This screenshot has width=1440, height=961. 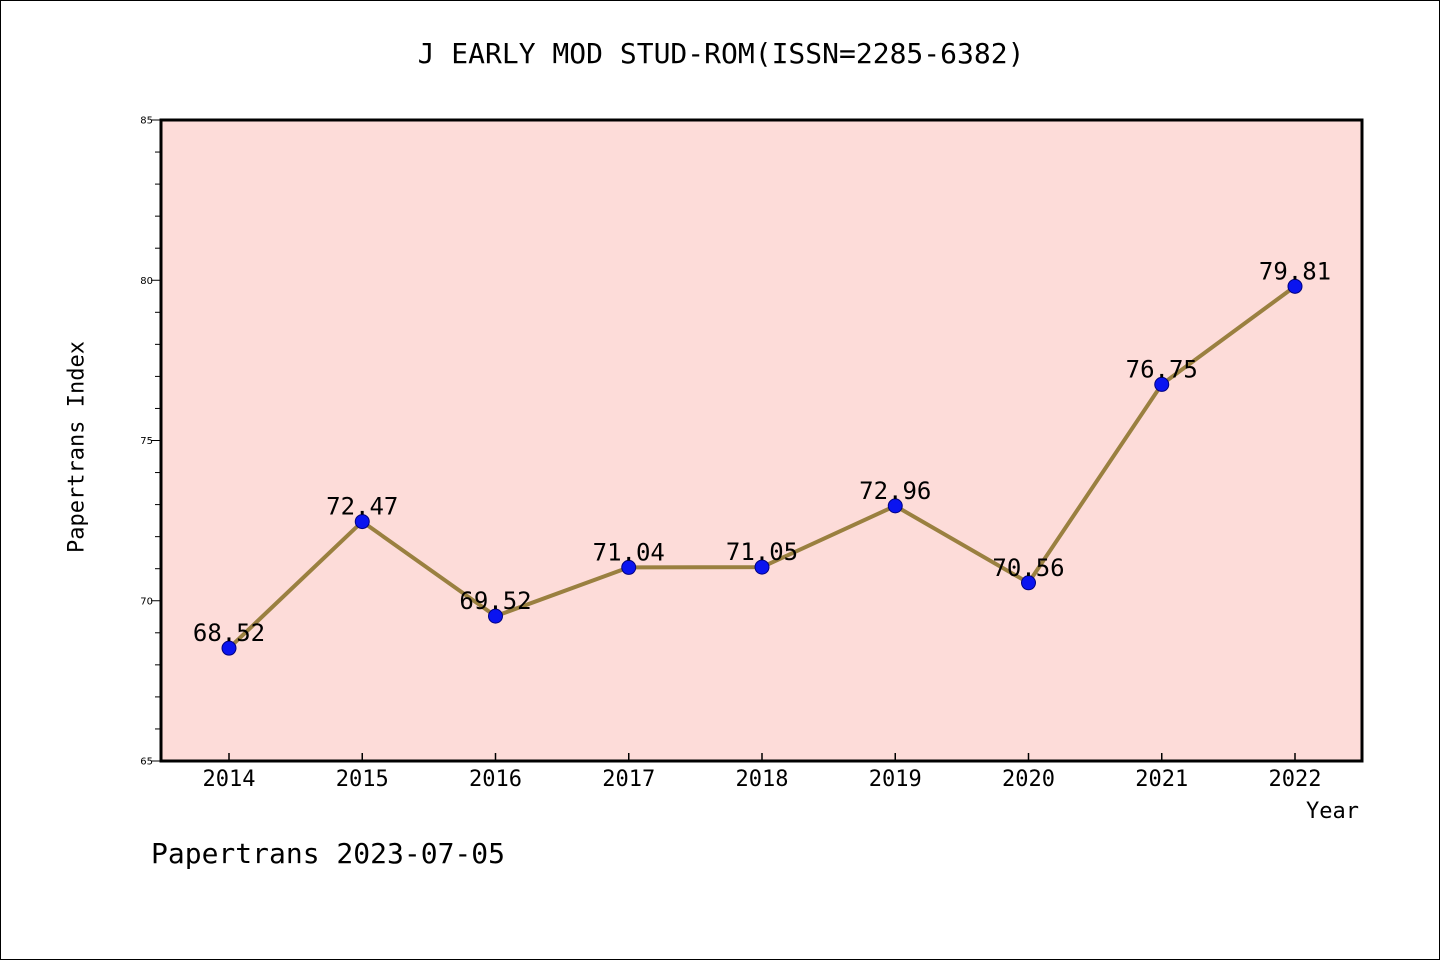 What do you see at coordinates (1028, 568) in the screenshot?
I see `data-label: 70.56` at bounding box center [1028, 568].